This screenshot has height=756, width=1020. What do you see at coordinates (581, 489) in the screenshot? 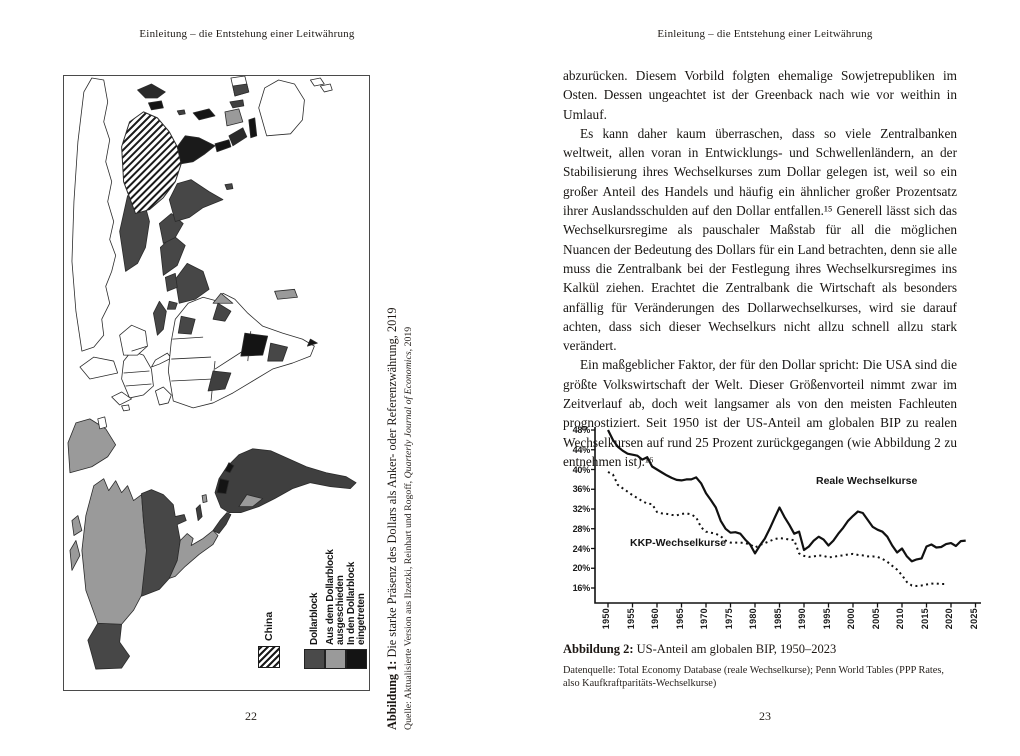
I see `y-tick-label: 36%` at bounding box center [581, 489].